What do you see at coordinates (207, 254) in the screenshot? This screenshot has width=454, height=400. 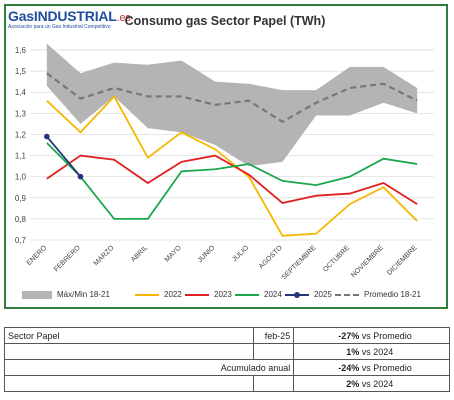 I see `x-tick-label: JUNIO` at bounding box center [207, 254].